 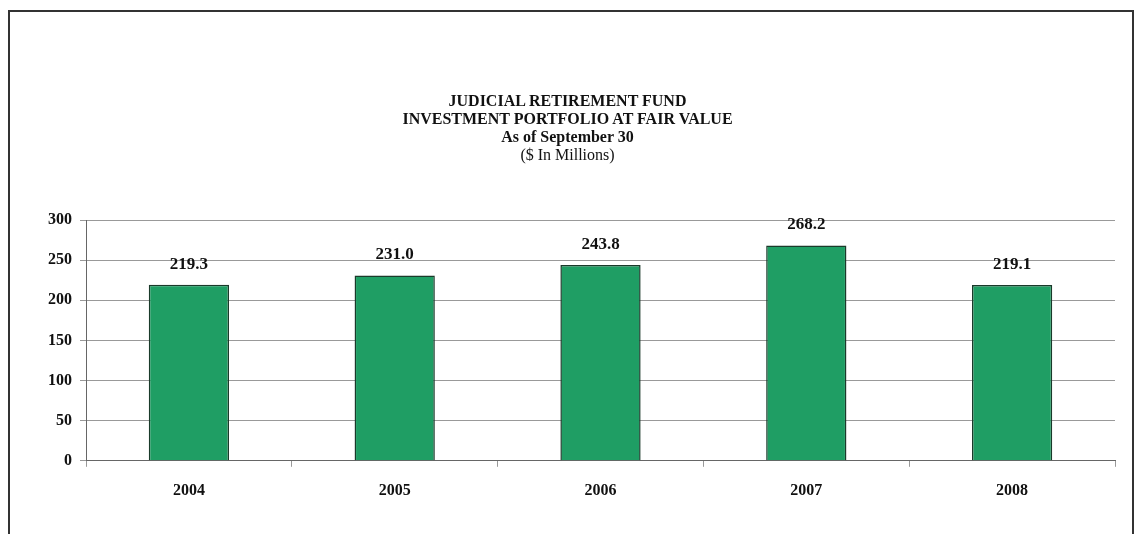 I want to click on x-tick-label: 2006, so click(x=600, y=489).